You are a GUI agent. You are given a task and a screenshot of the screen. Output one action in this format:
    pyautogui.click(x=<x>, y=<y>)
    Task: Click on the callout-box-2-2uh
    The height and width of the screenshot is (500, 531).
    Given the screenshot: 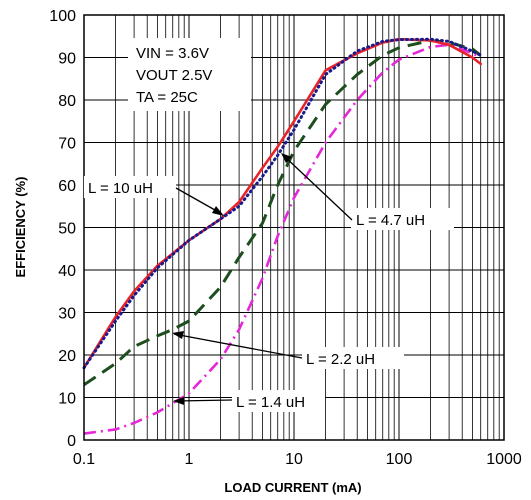 What is the action you would take?
    pyautogui.click(x=353, y=358)
    